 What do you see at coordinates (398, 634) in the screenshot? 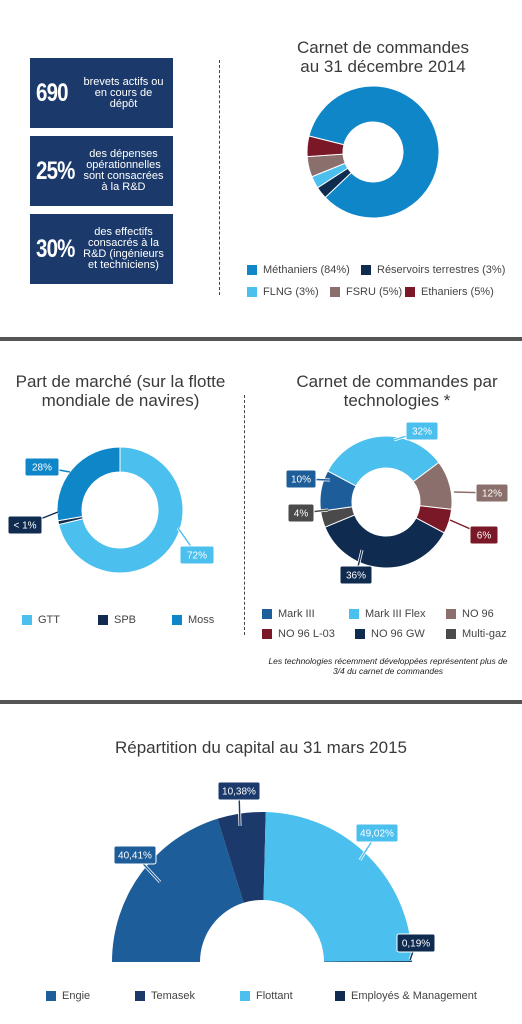
I see `legend-label: NO 96 GW` at bounding box center [398, 634].